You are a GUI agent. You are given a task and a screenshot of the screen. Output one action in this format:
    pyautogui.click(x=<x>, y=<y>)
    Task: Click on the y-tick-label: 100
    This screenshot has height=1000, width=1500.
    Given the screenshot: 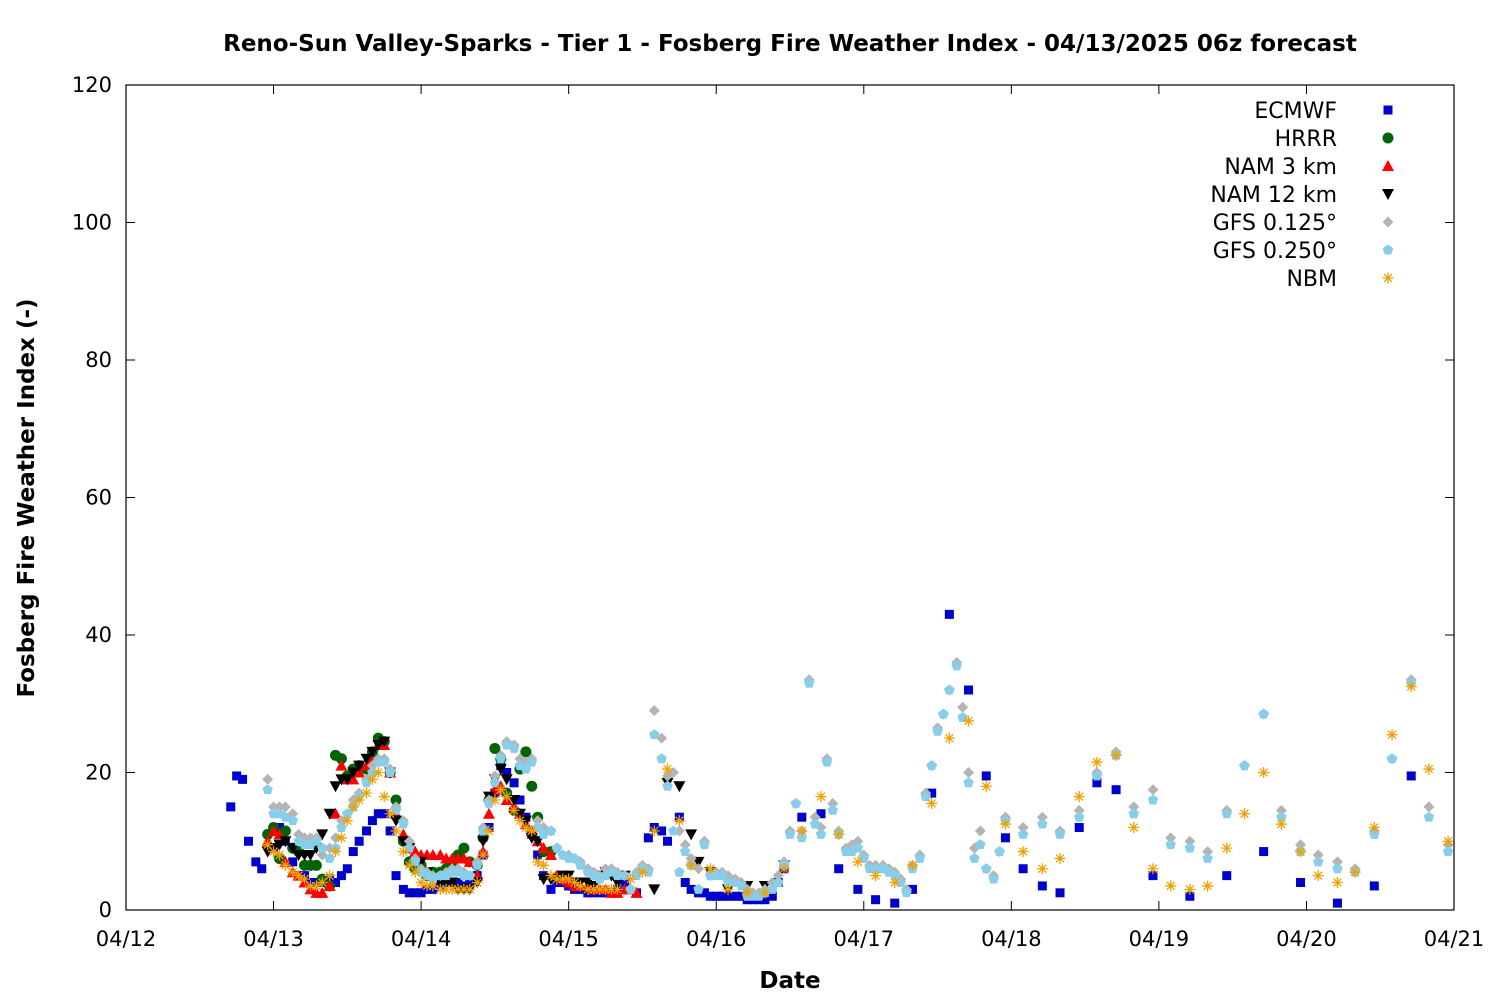 What is the action you would take?
    pyautogui.click(x=92, y=223)
    